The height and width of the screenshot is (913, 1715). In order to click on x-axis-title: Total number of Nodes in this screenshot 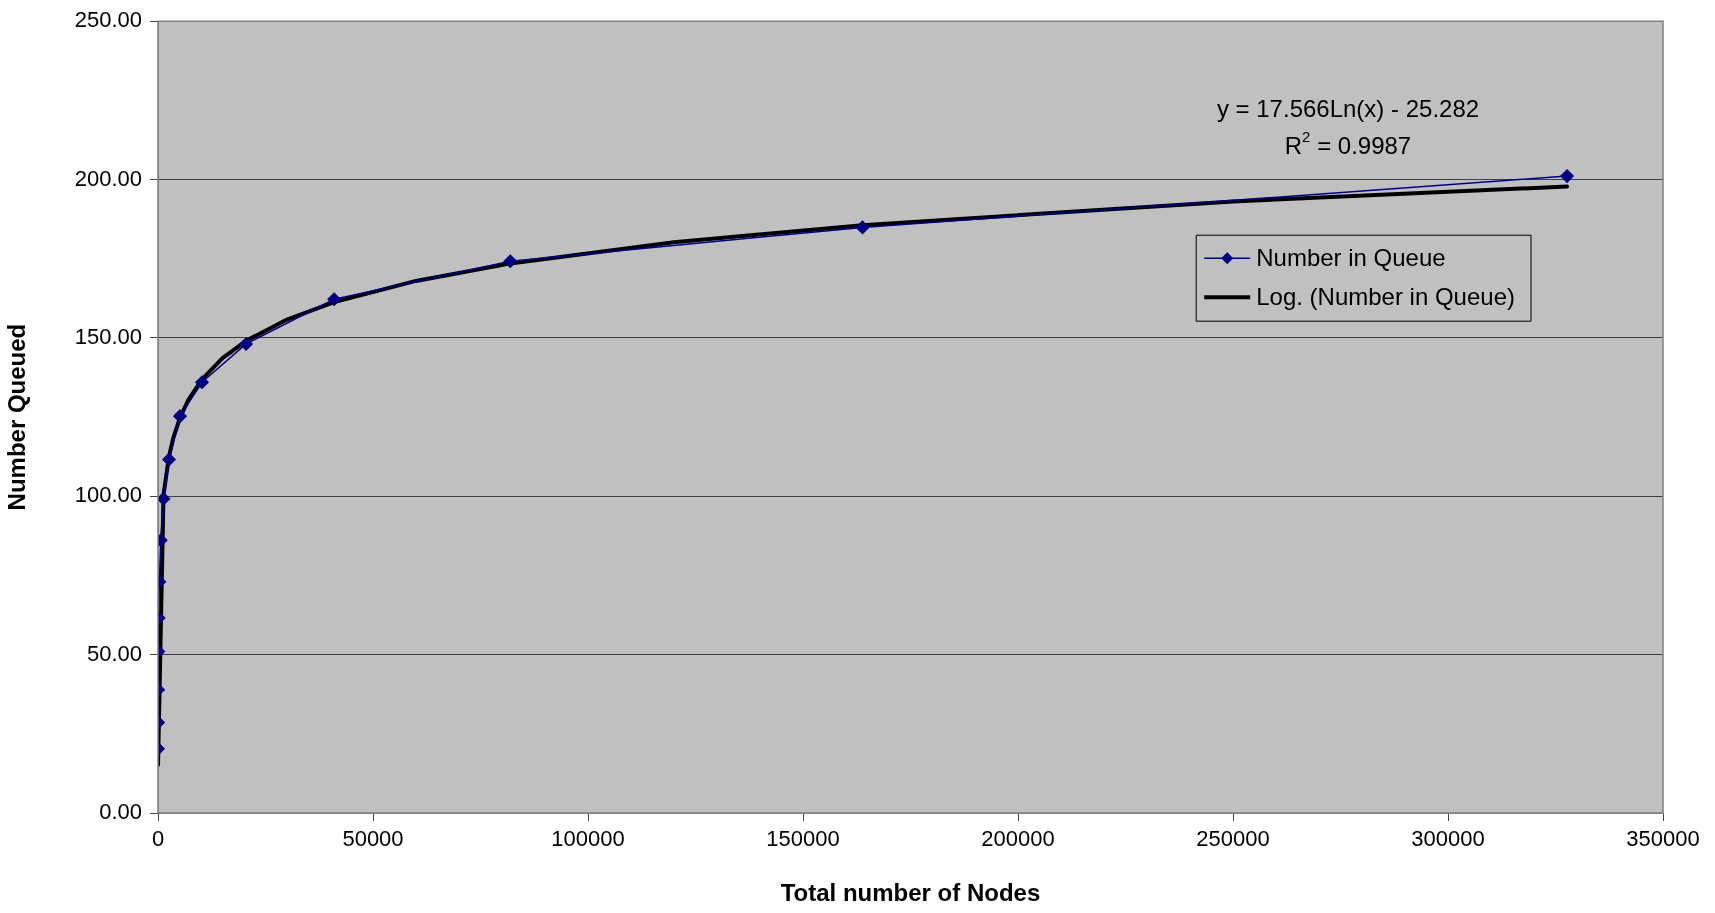, I will do `click(910, 893)`.